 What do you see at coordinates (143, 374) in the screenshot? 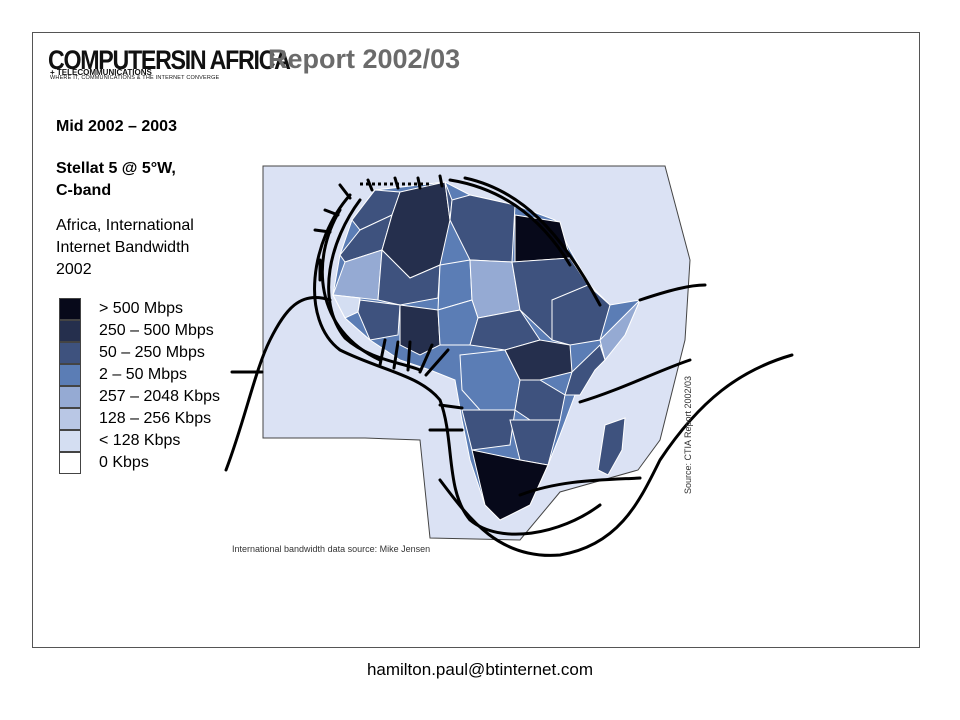
I see `legend-label: 2 – 50 Mbps` at bounding box center [143, 374].